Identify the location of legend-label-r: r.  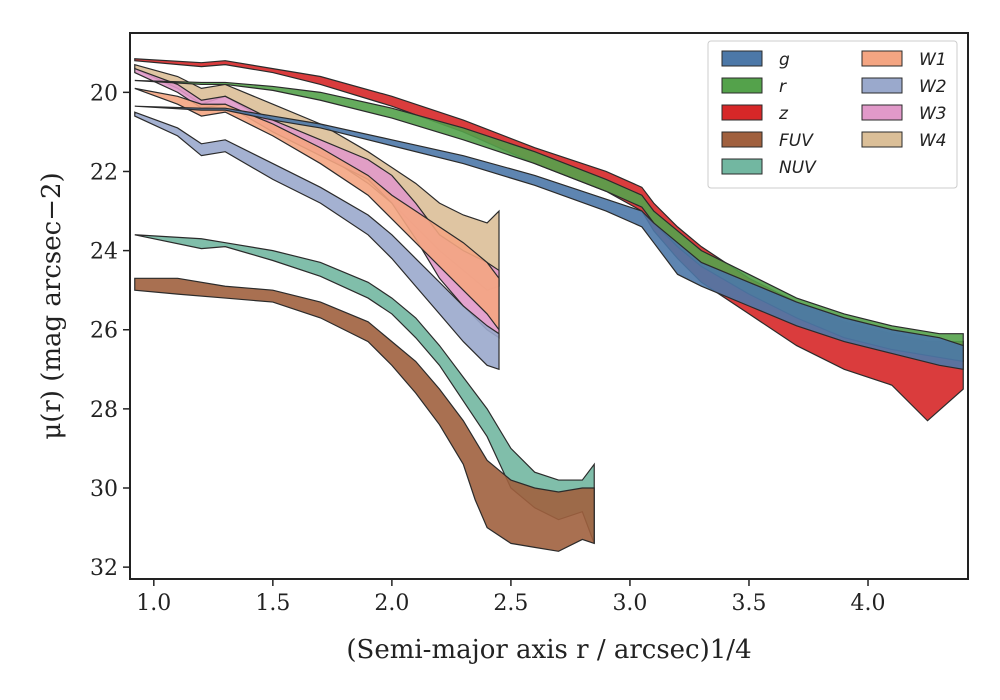
(783, 87).